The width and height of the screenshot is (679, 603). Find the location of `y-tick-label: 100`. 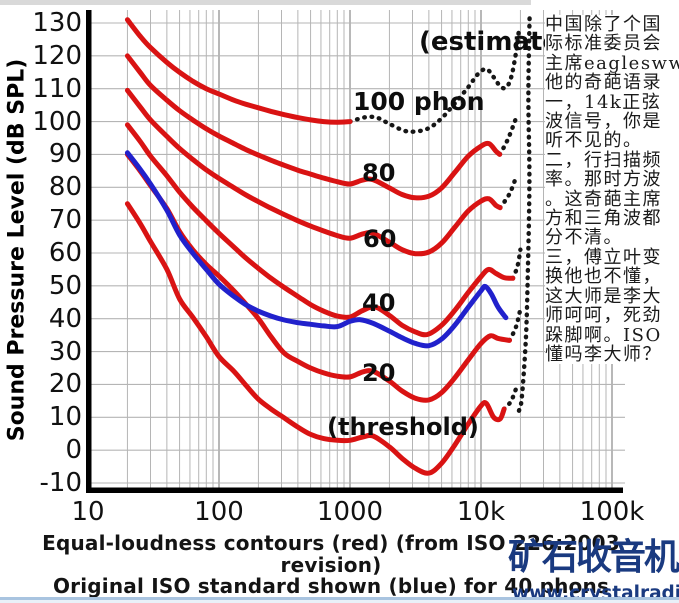

y-tick-label: 100 is located at coordinates (57, 121).